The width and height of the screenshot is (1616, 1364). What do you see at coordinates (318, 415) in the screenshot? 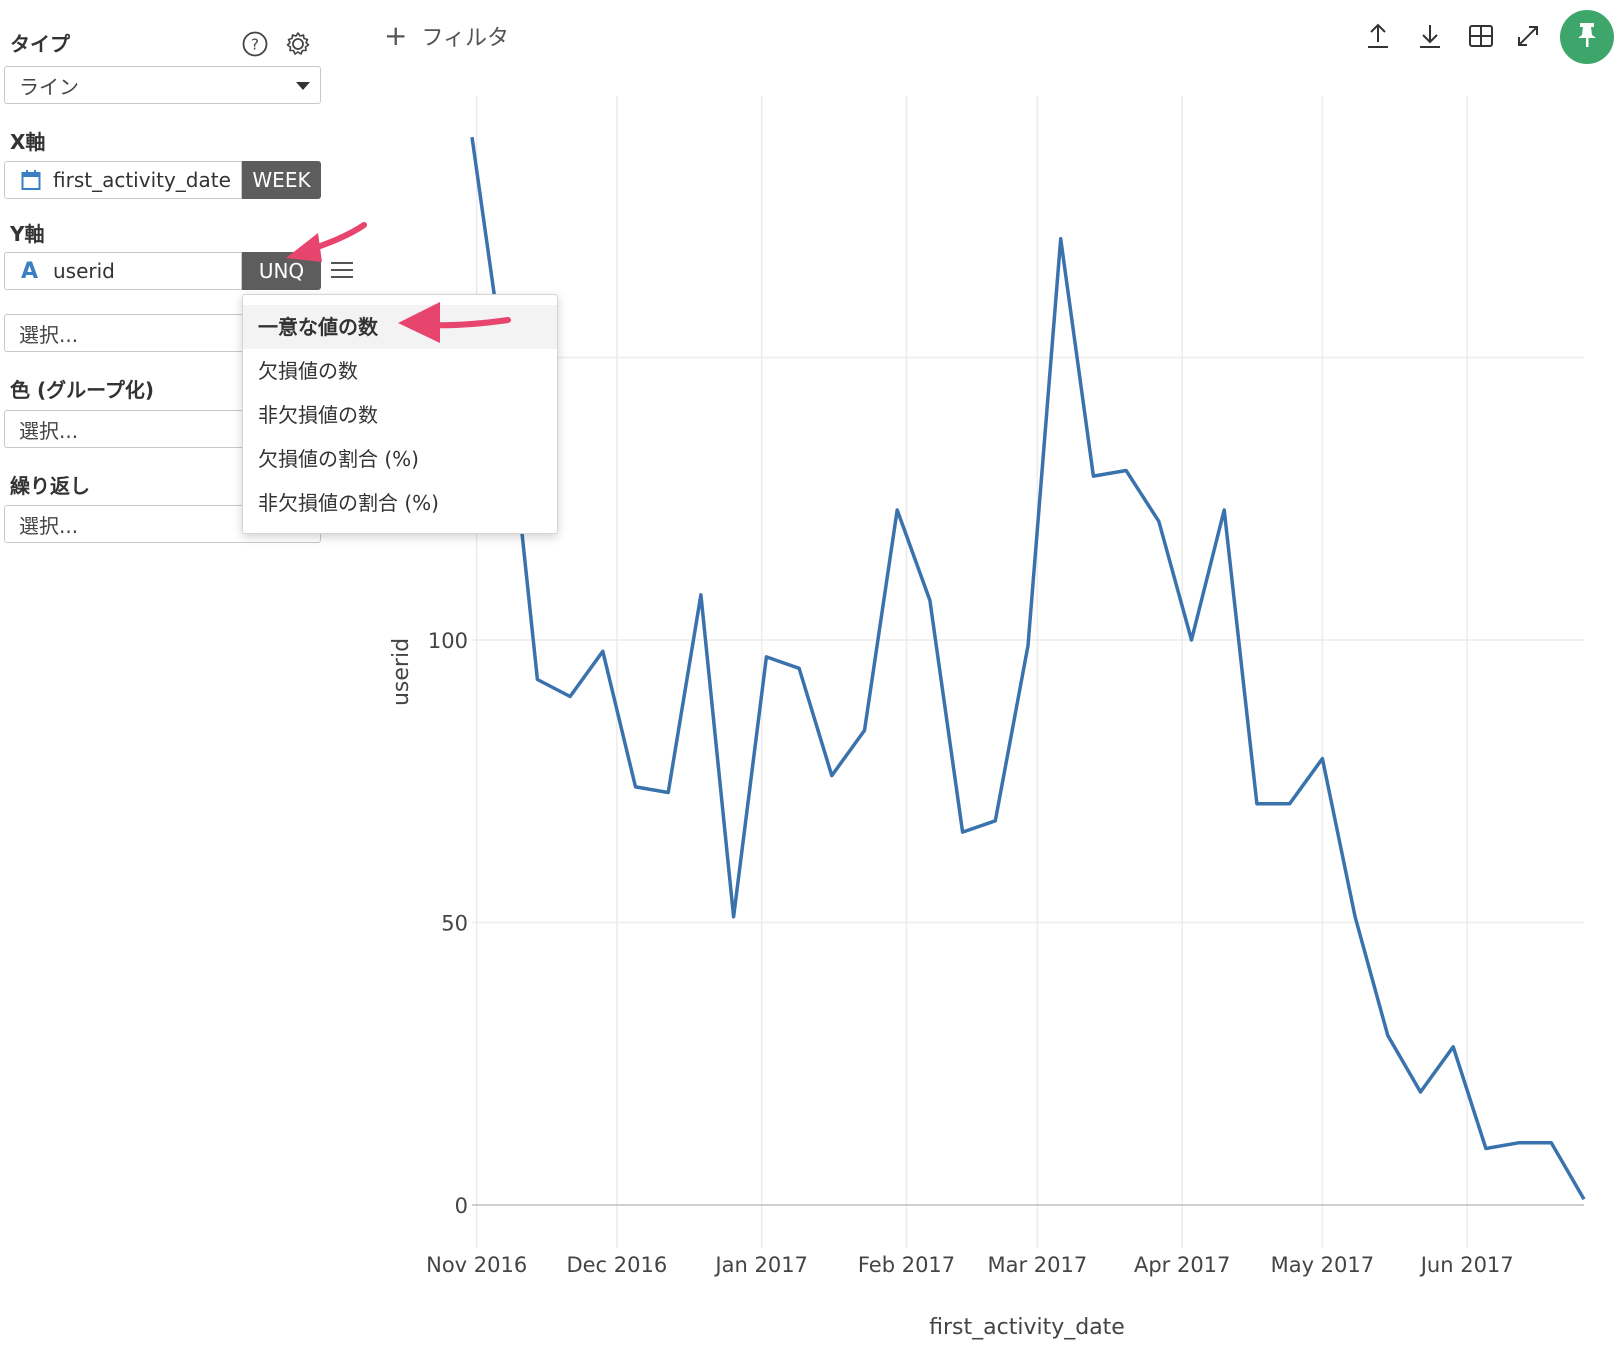
I see `dropdown-item: 非欠損値の数` at bounding box center [318, 415].